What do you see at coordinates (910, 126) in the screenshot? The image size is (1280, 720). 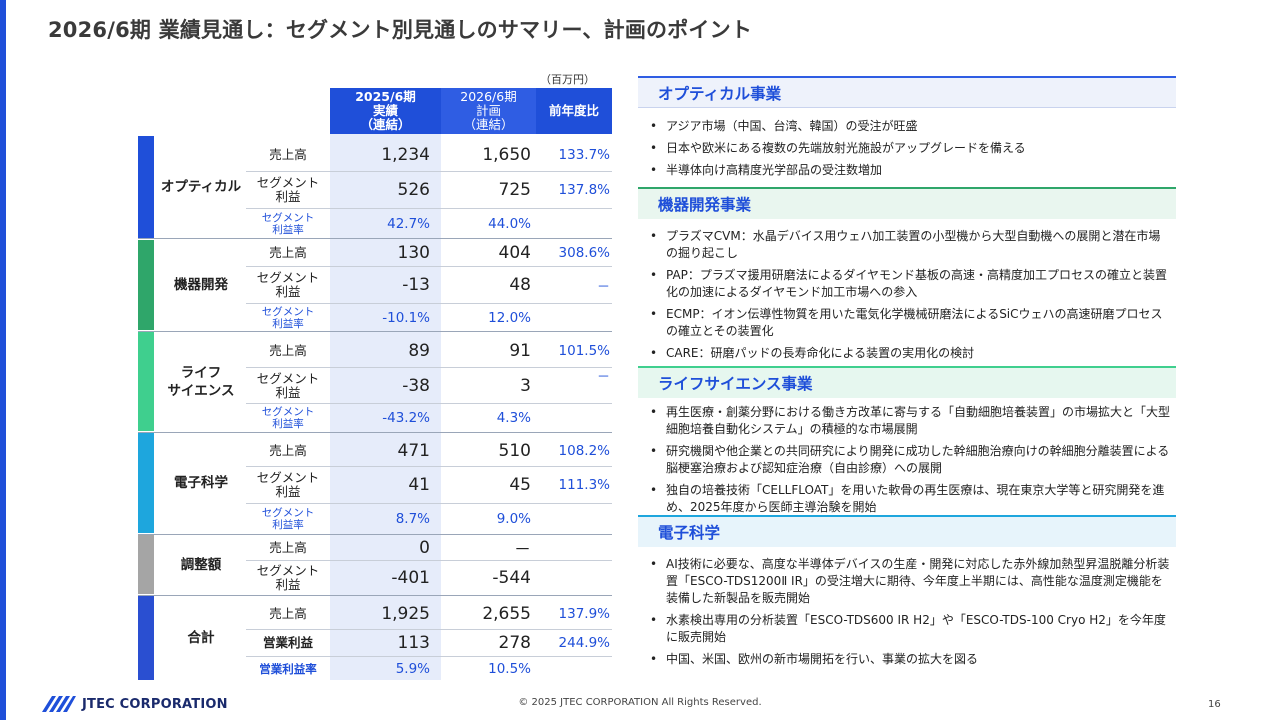 I see `list-item: アジア市場（中国、台湾、韓国）の受注が旺盛` at bounding box center [910, 126].